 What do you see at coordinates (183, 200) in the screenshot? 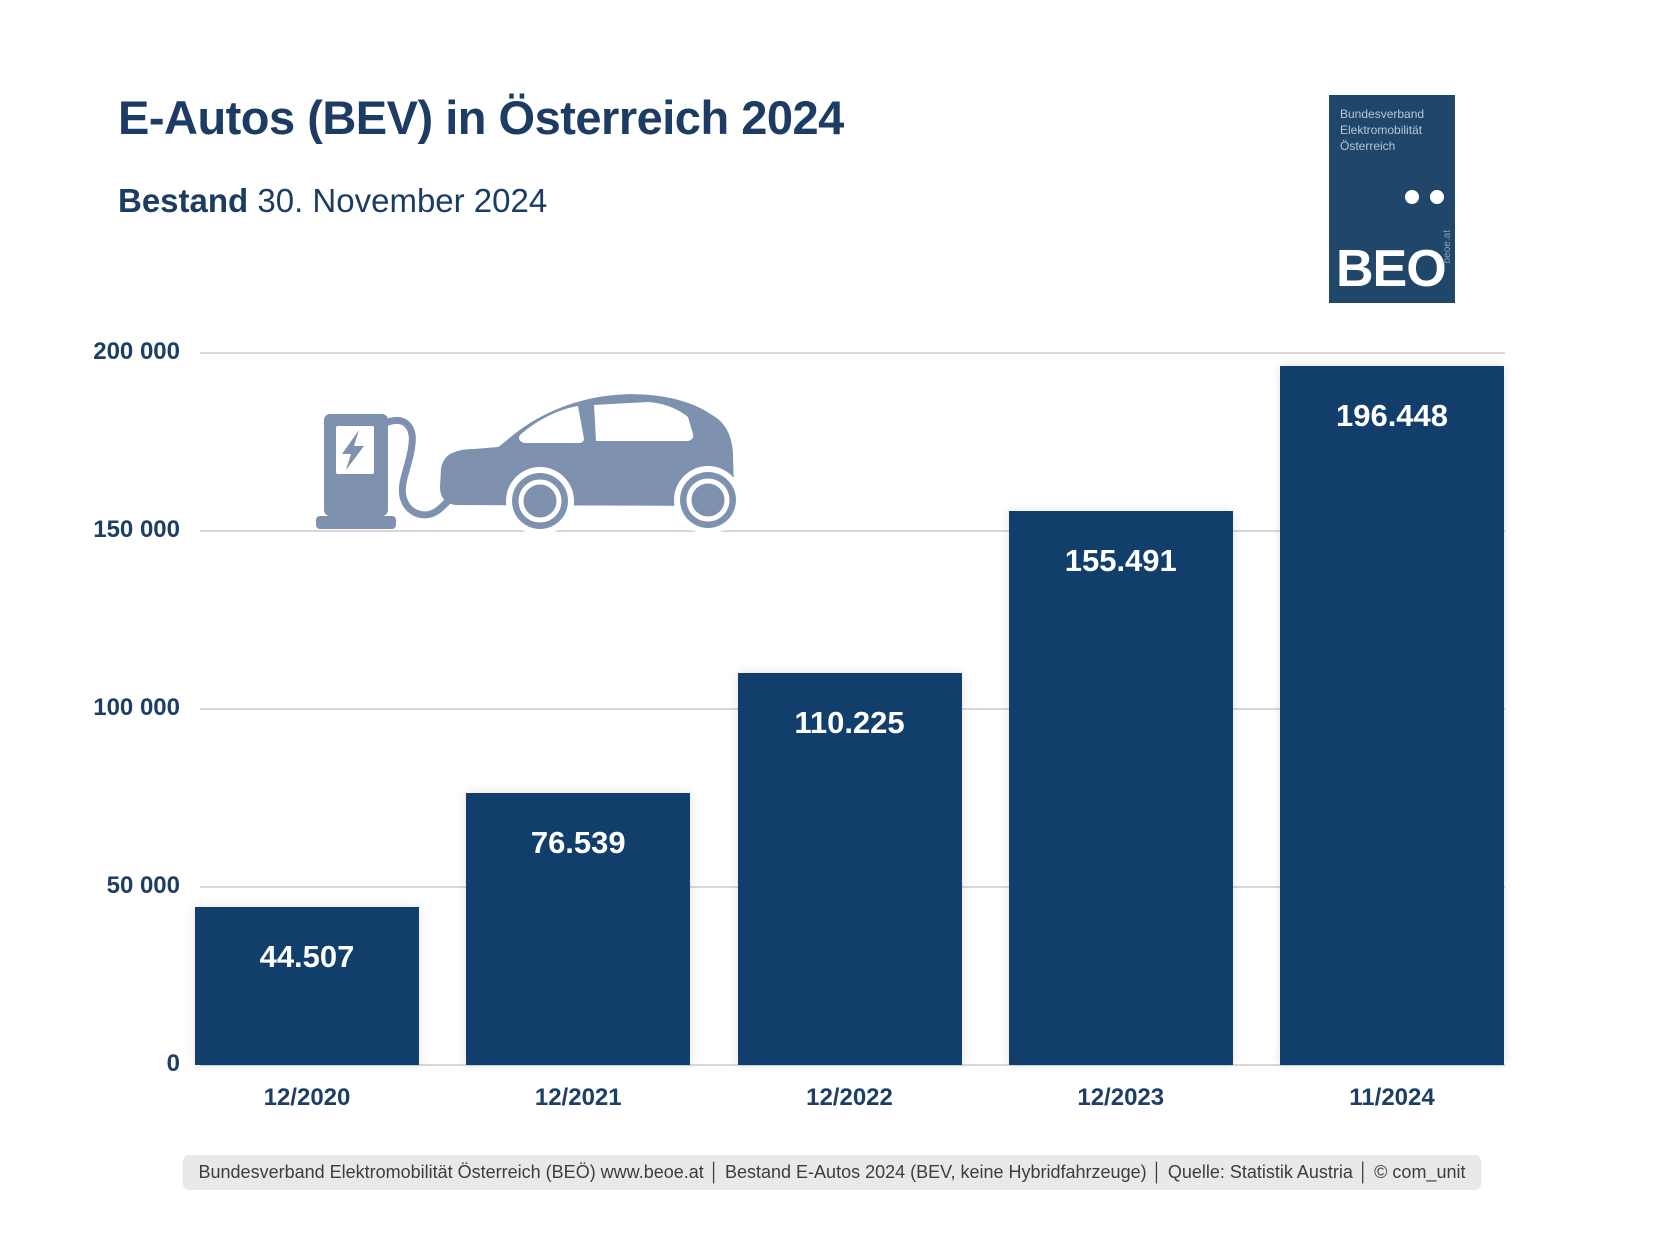
I see `subtitle-bold: Bestand` at bounding box center [183, 200].